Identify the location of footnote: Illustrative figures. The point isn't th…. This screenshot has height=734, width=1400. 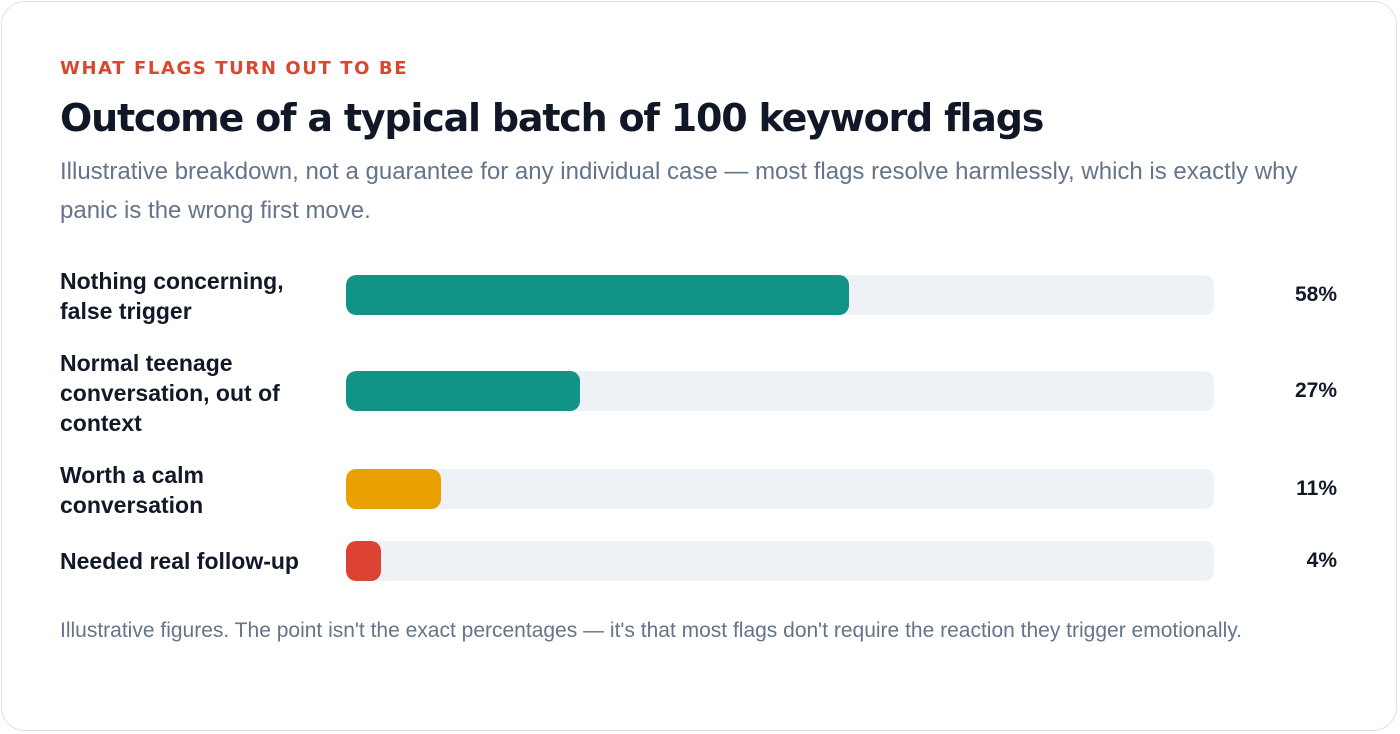
(651, 630).